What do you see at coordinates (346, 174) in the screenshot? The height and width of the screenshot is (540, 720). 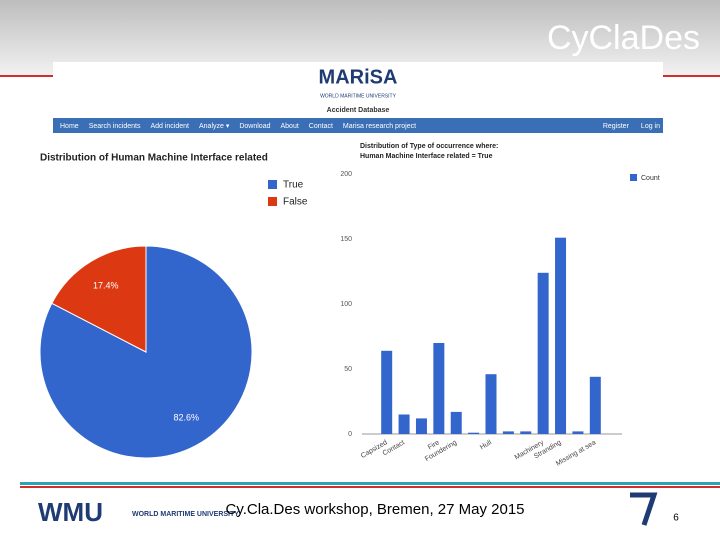 I see `y-tick-label: 200` at bounding box center [346, 174].